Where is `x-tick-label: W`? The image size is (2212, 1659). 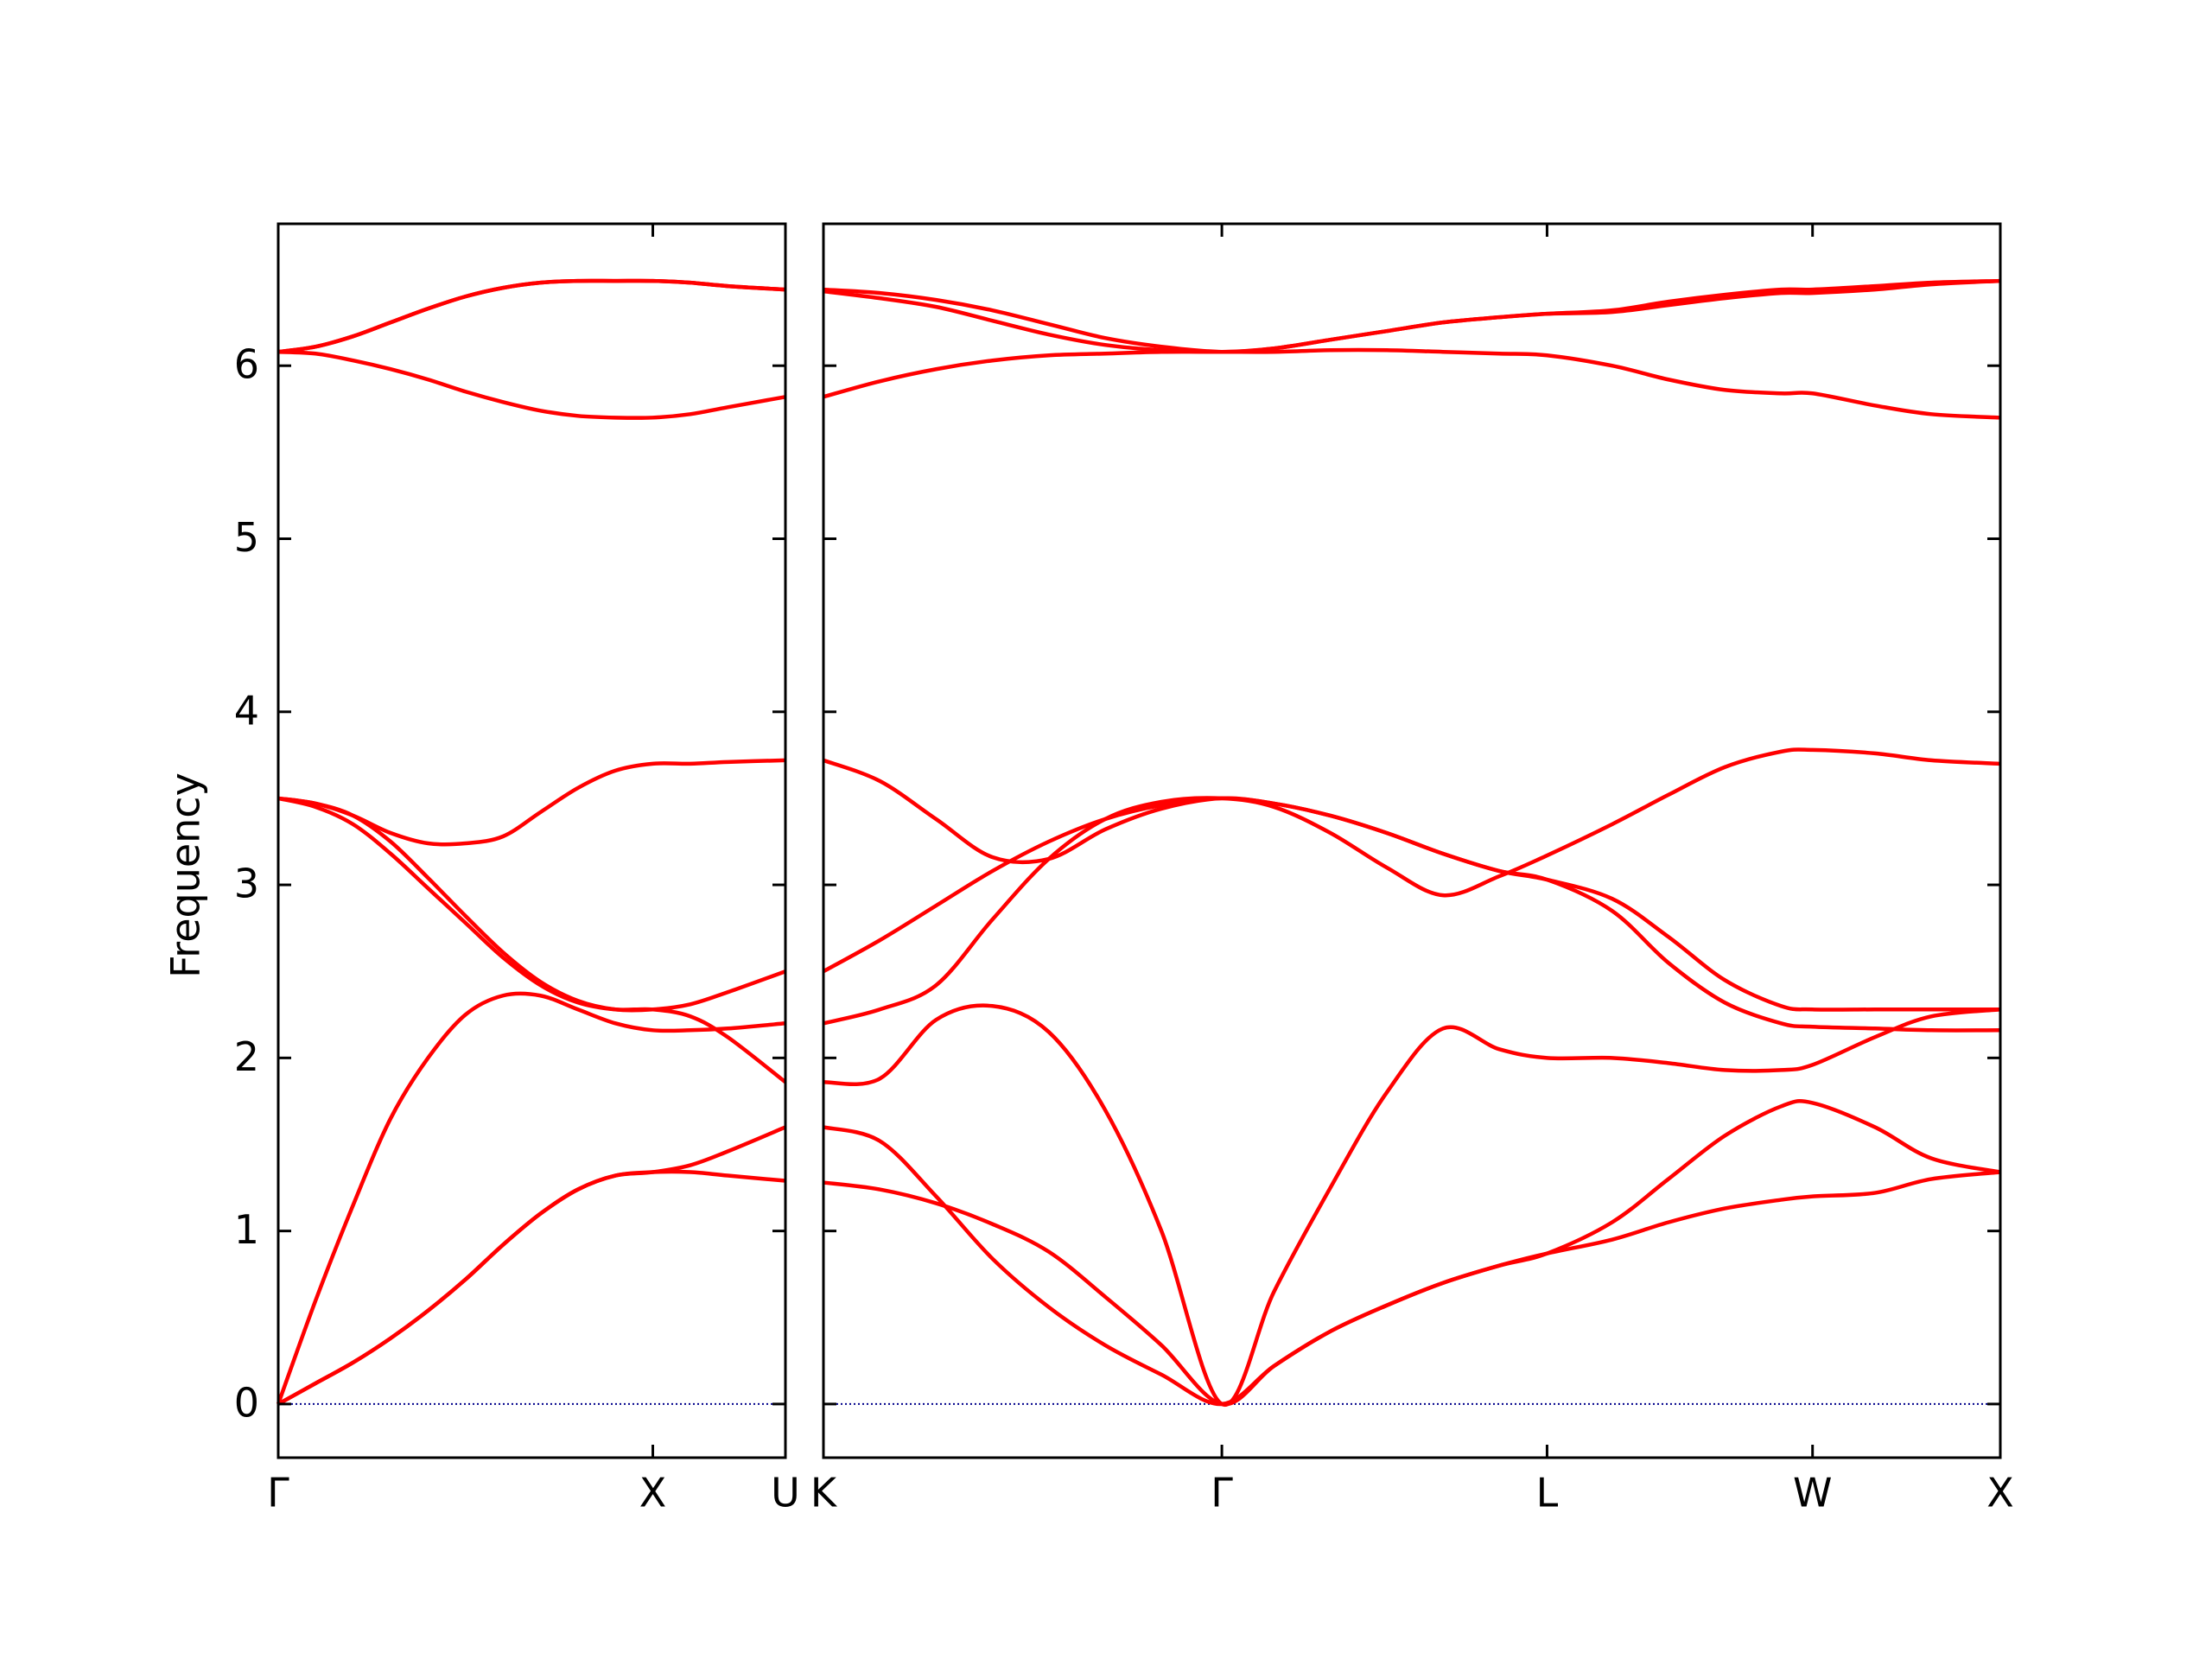
x-tick-label: W is located at coordinates (1812, 1493).